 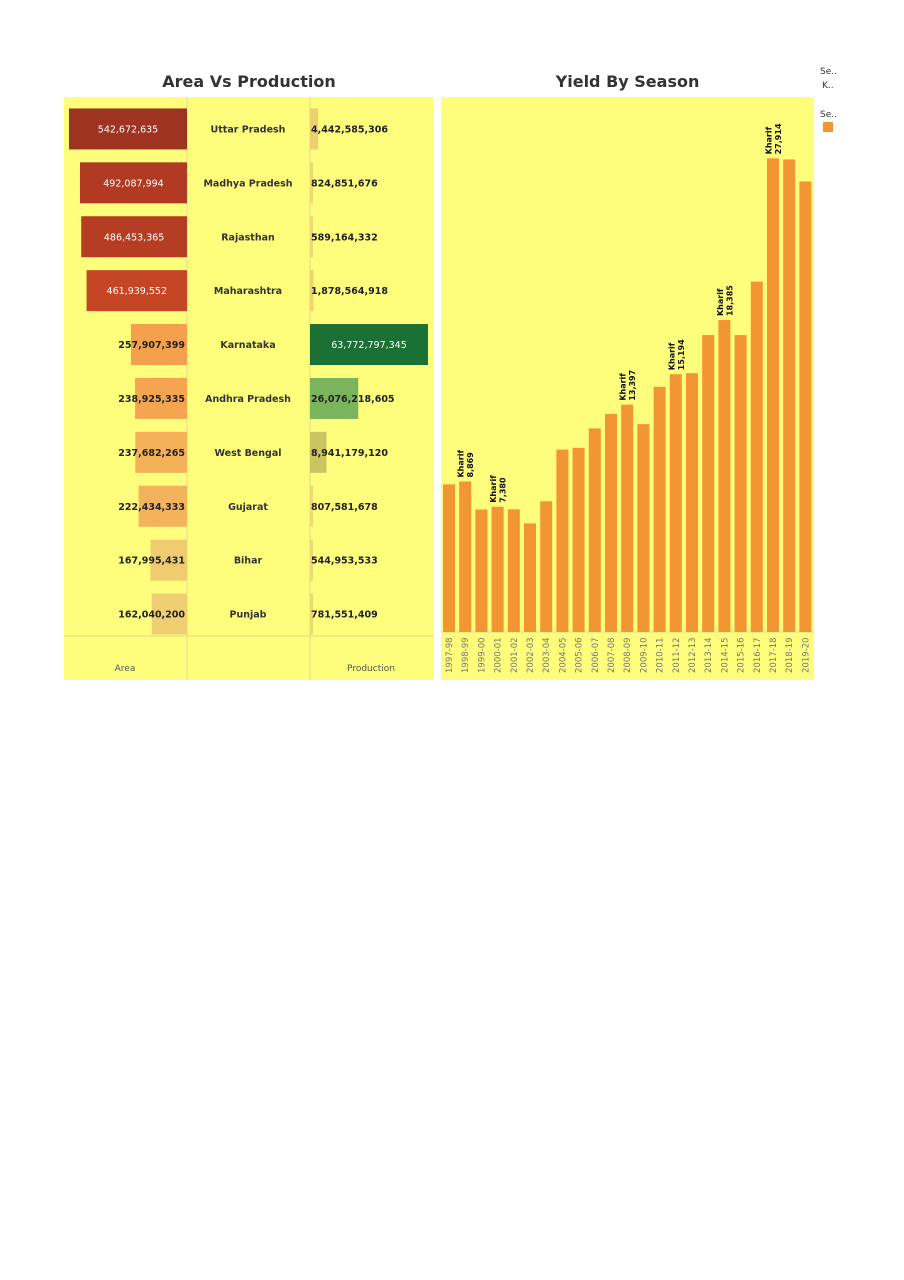 What do you see at coordinates (778, 138) in the screenshot?
I see `annotation-value-label: 27,914` at bounding box center [778, 138].